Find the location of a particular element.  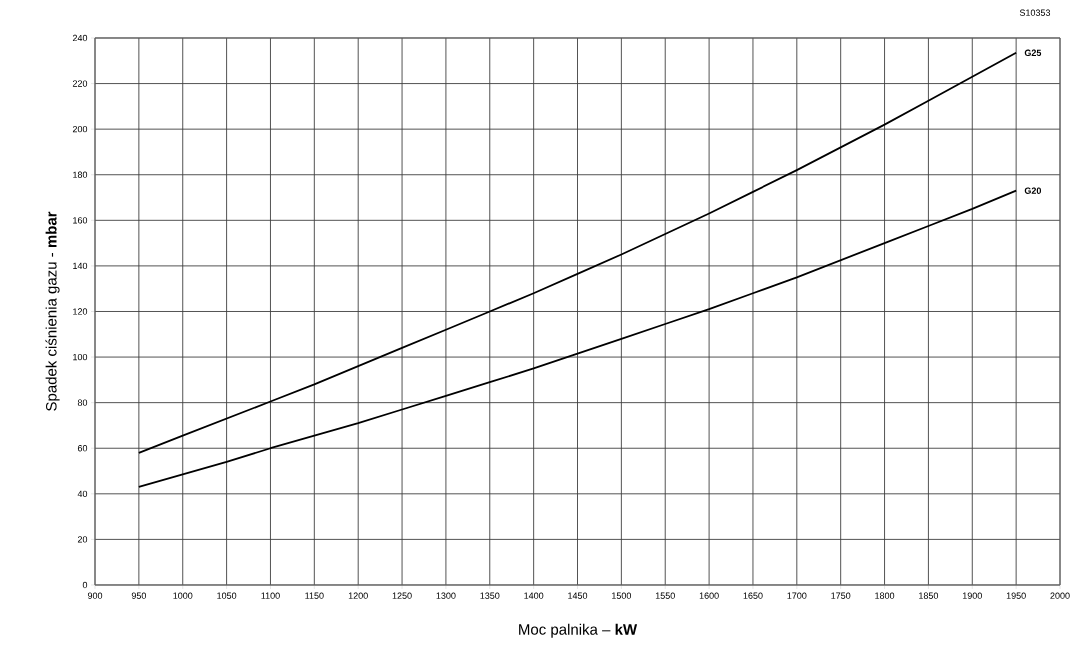

x-tick-label: 1050 is located at coordinates (227, 595).